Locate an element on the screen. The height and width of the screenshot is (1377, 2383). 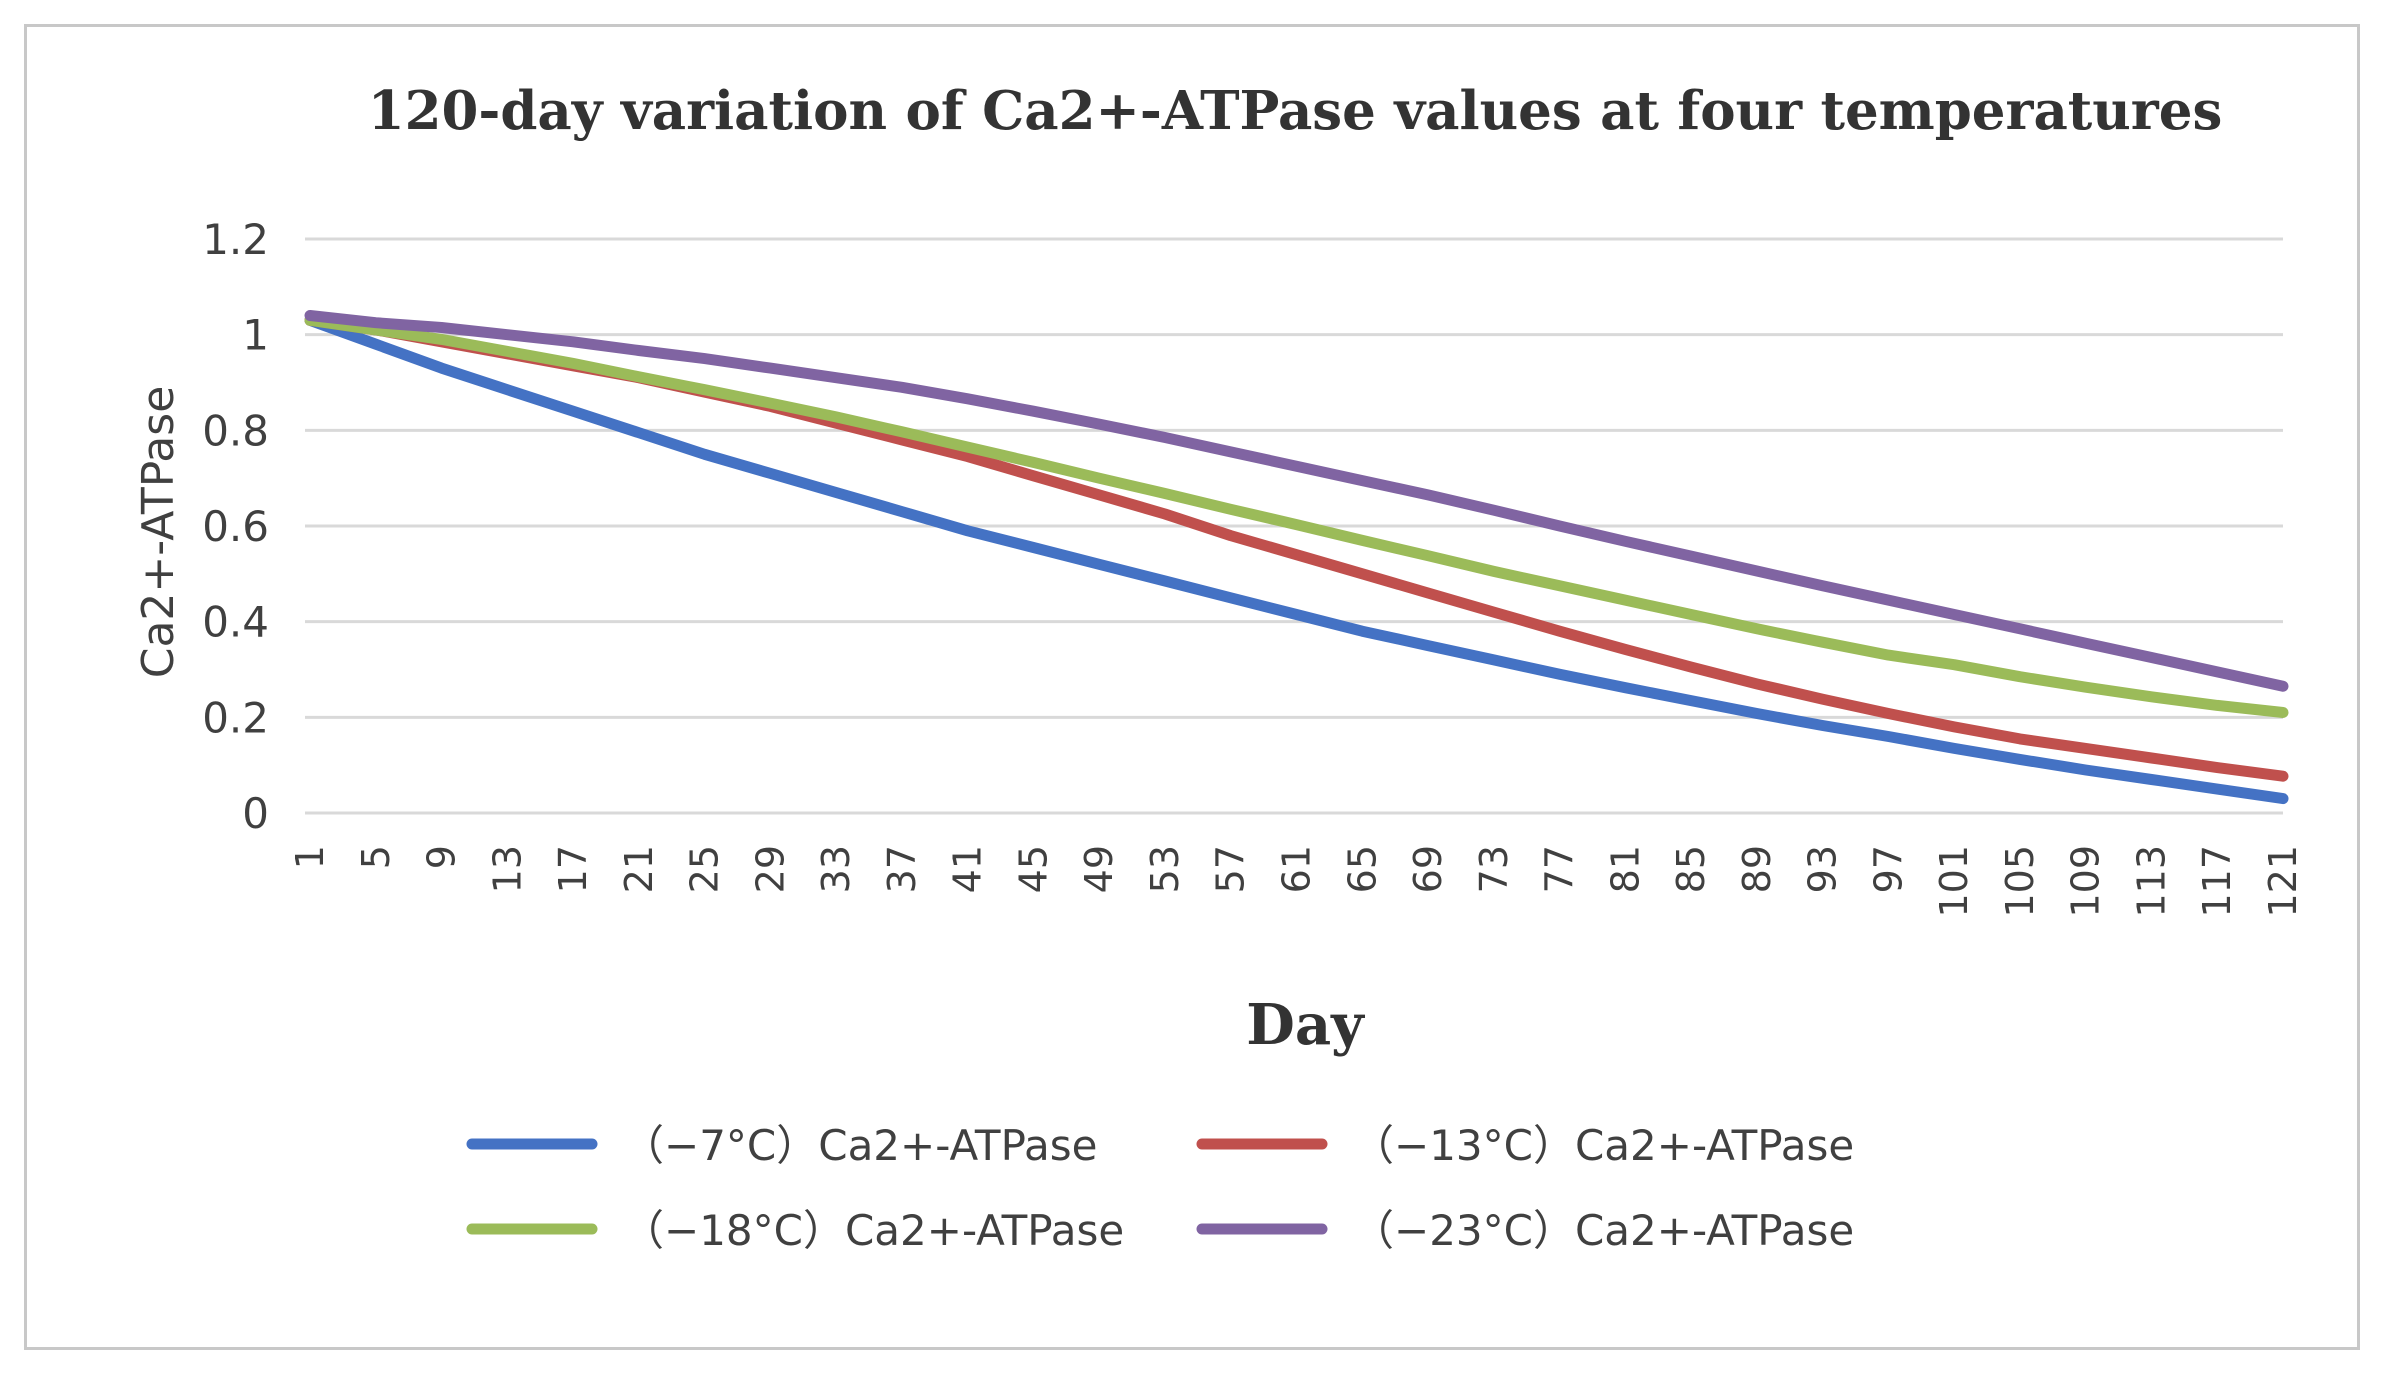
x-tick-label: 65 is located at coordinates (1362, 869).